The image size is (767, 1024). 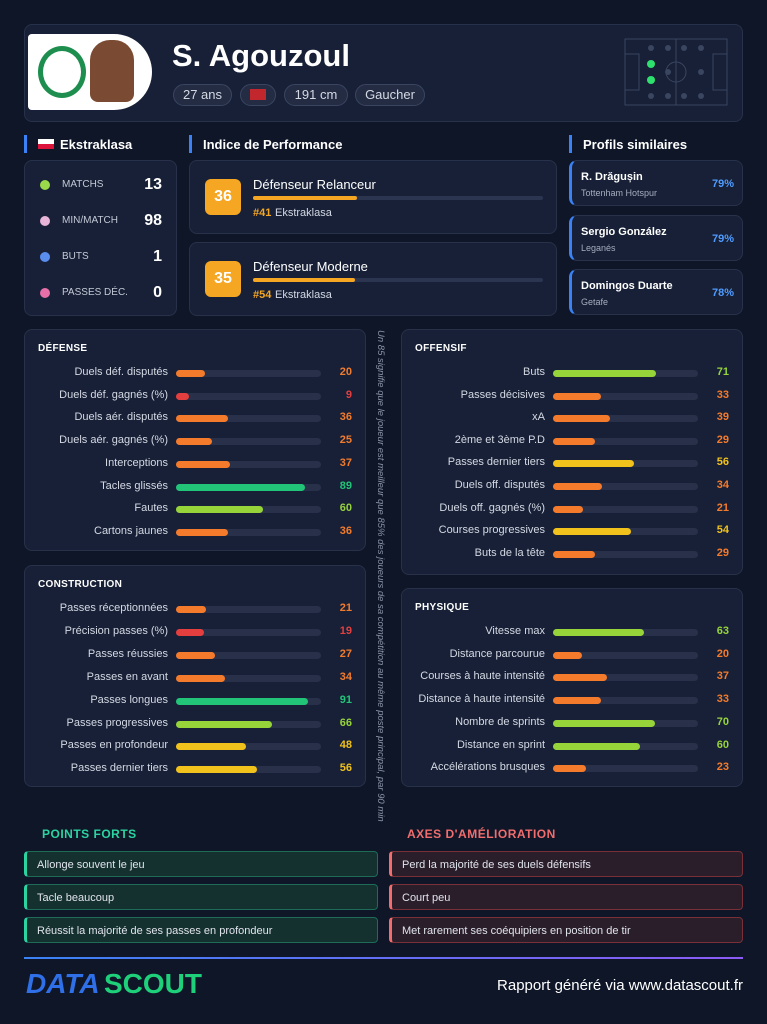 I want to click on stat-row-value: 34, so click(x=345, y=676).